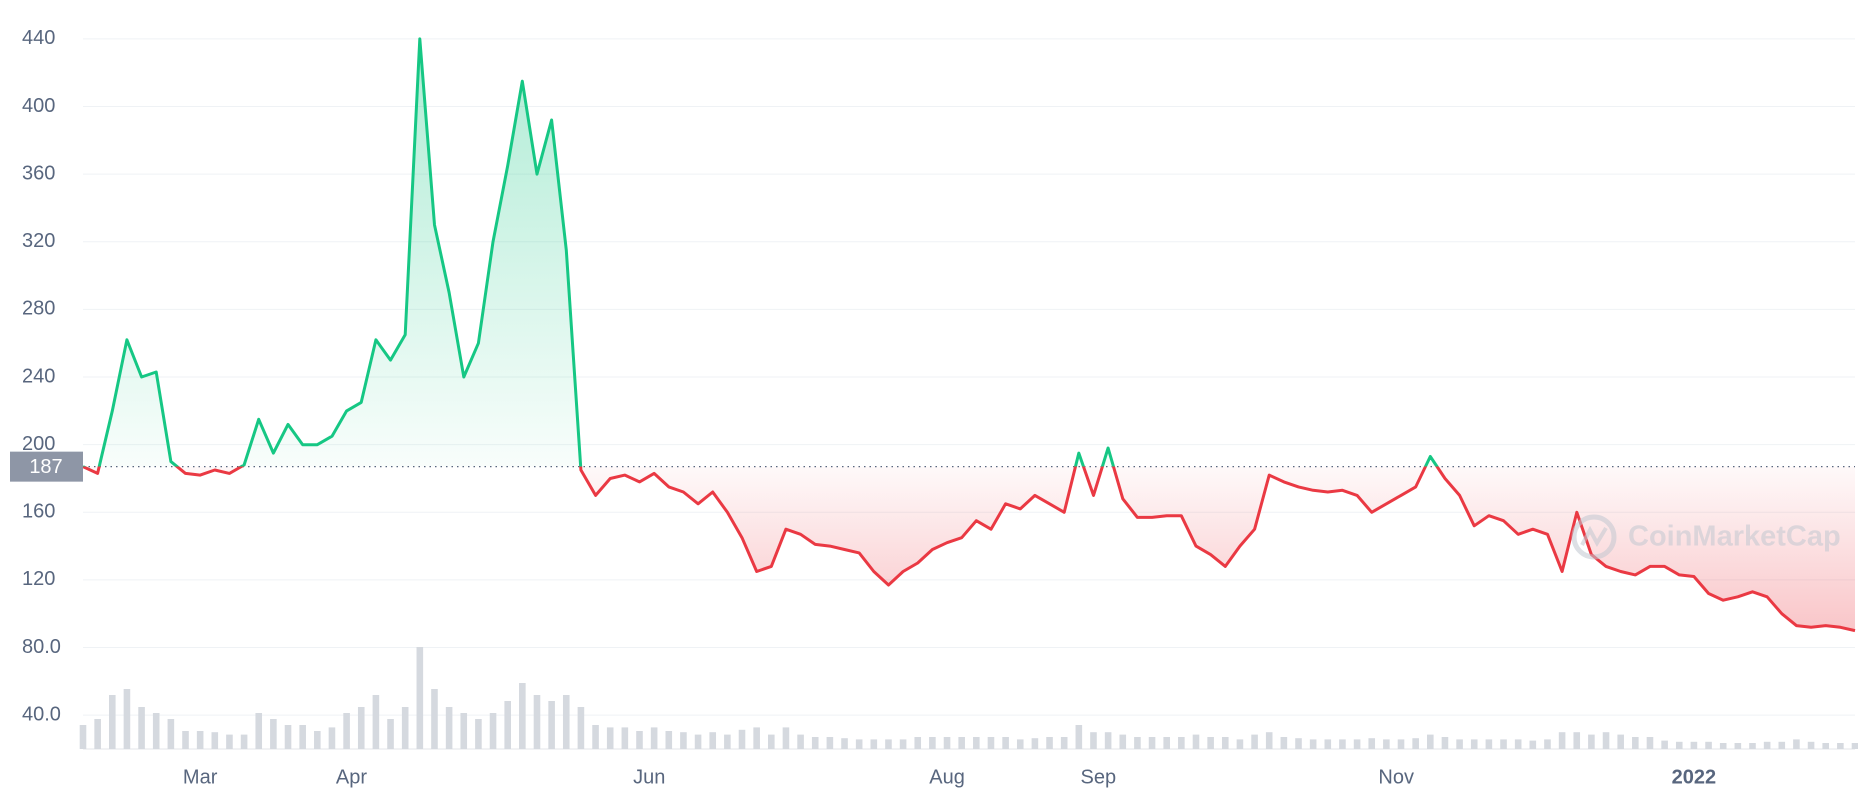  I want to click on x-tick-label: Sep, so click(1099, 777).